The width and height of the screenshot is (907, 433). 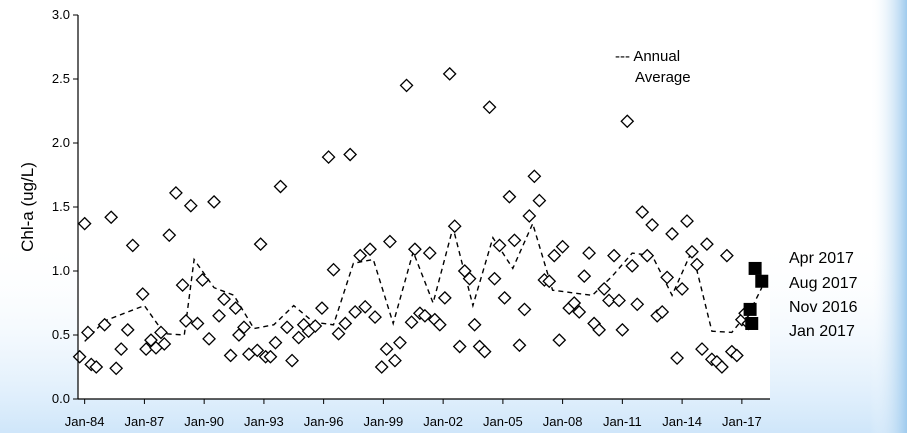 What do you see at coordinates (756, 295) in the screenshot?
I see `recent-measurement-series` at bounding box center [756, 295].